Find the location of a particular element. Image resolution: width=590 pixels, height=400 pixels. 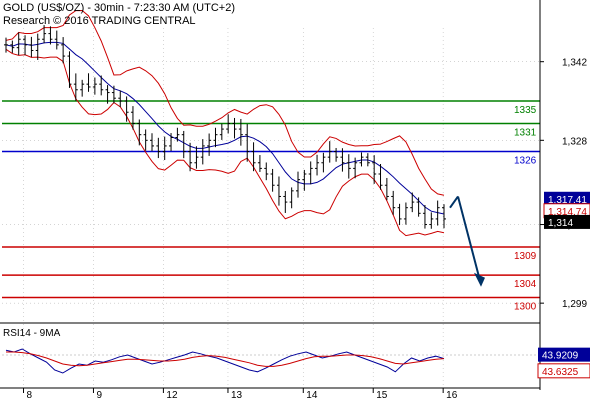

level-label-1326: 1326 is located at coordinates (525, 161).